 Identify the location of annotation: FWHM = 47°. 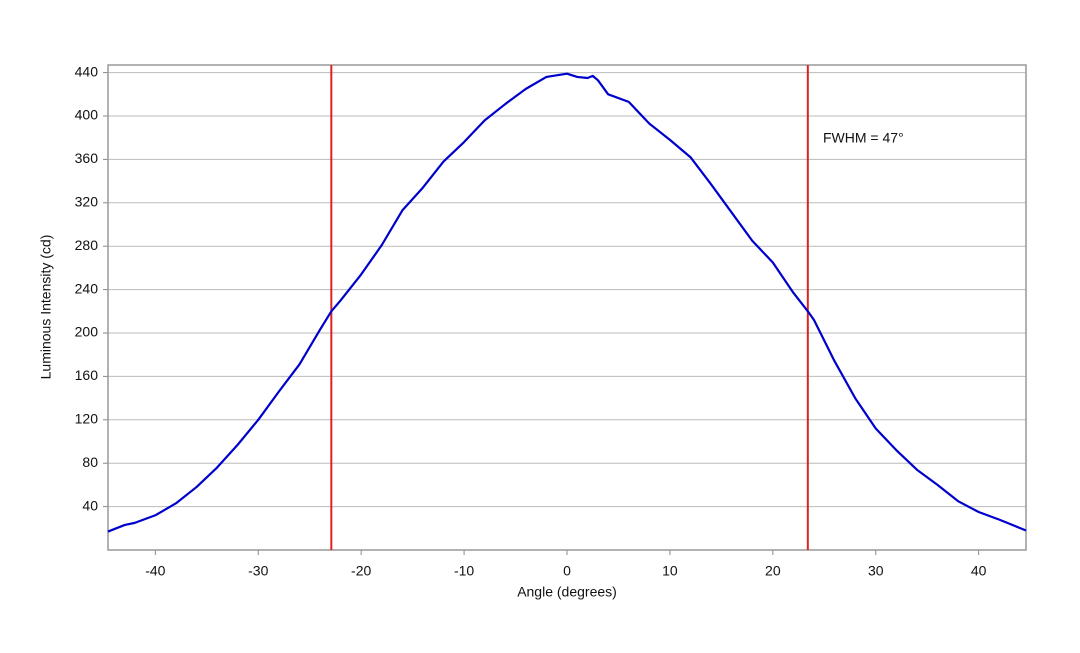
(863, 138).